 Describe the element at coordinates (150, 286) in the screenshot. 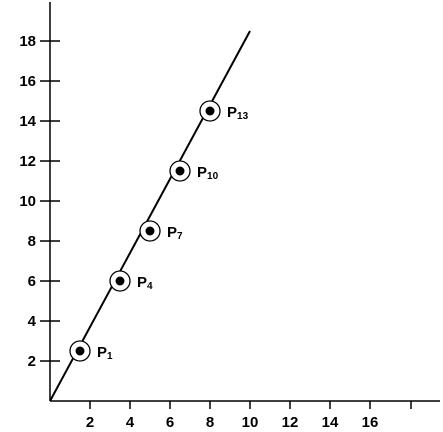

I see `point-label-subscript: 4` at that location.